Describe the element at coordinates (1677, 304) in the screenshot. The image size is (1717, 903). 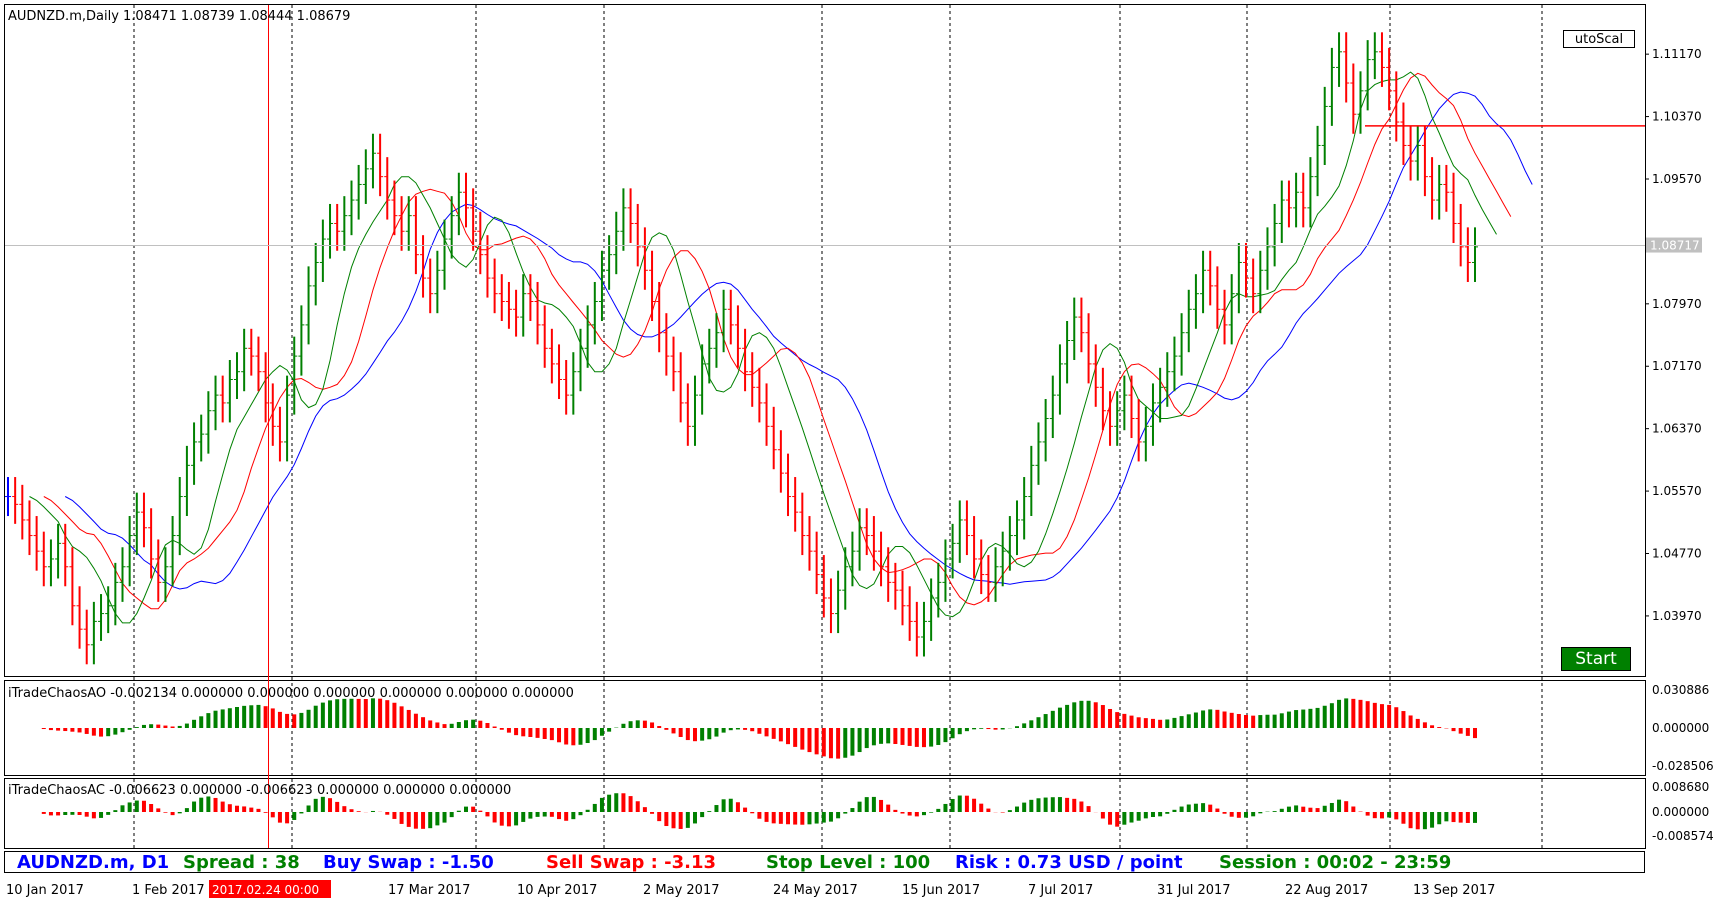
I see `price-axis-label: 1.07970` at that location.